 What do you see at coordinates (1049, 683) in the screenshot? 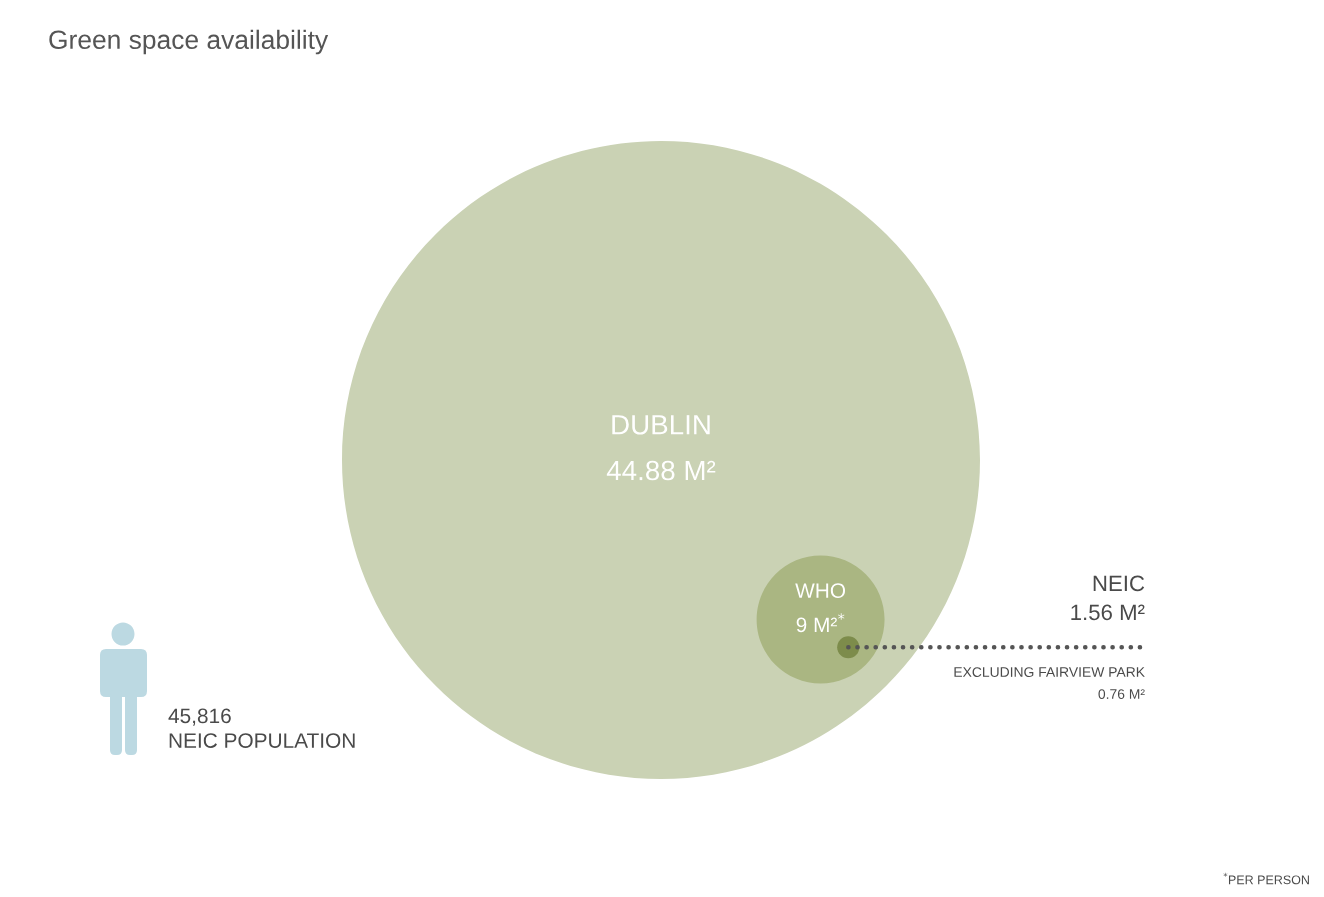
I see `text: EXCLUDING FAIRVIEW PARK 0.76 M²` at bounding box center [1049, 683].